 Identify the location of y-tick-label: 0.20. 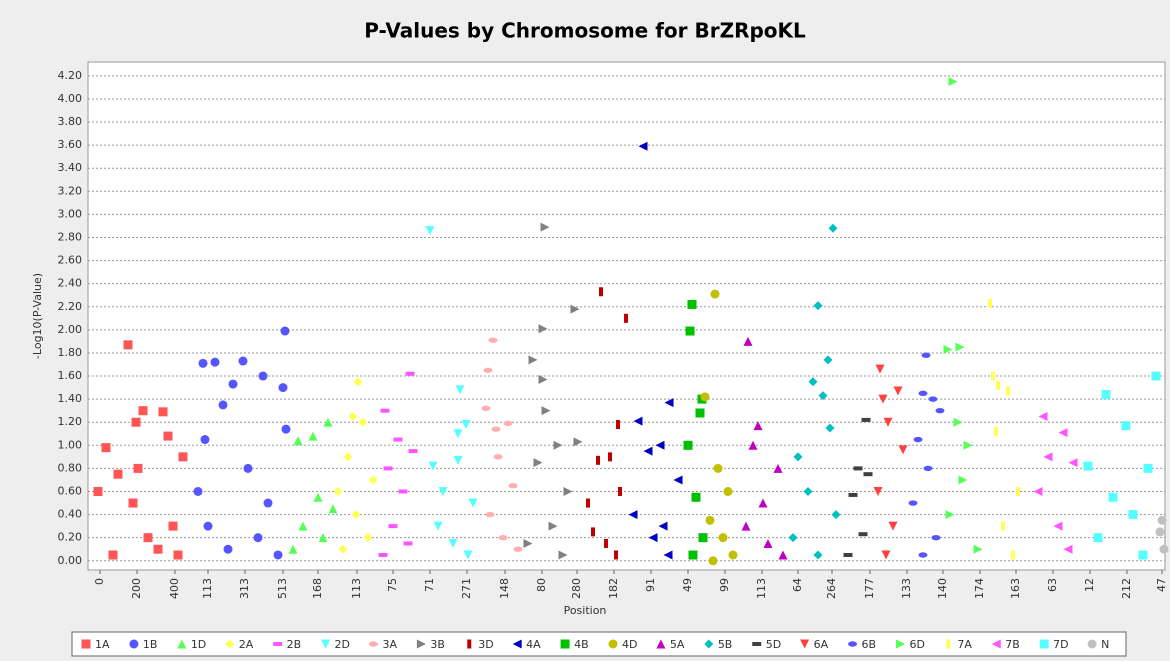
(70, 537).